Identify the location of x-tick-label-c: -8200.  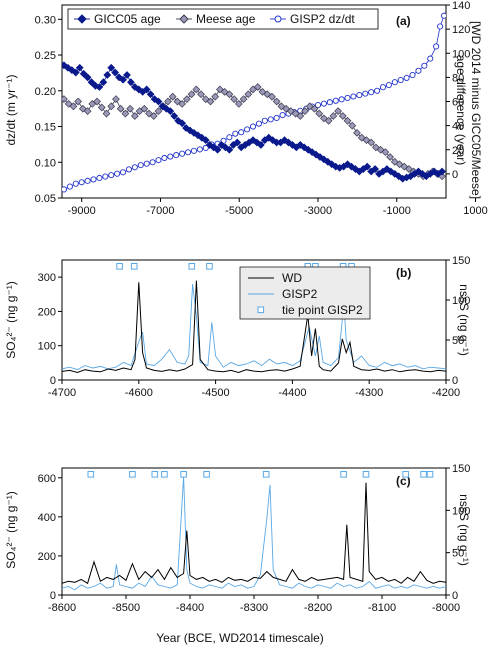
(318, 608).